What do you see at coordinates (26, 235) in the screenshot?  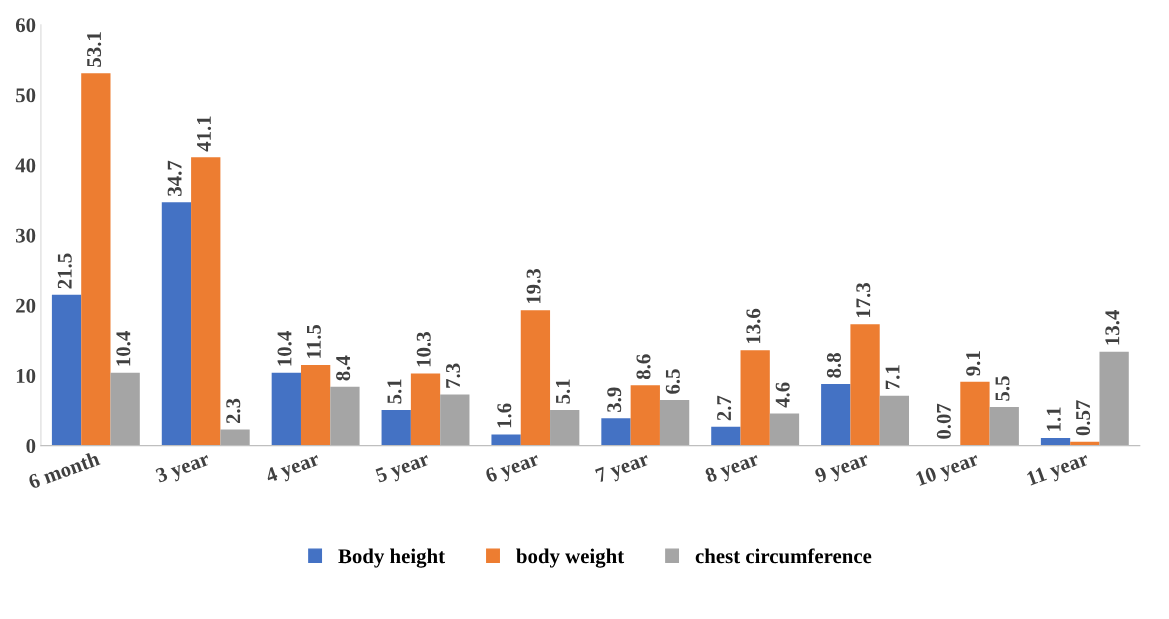 I see `y-tick-label: 30` at bounding box center [26, 235].